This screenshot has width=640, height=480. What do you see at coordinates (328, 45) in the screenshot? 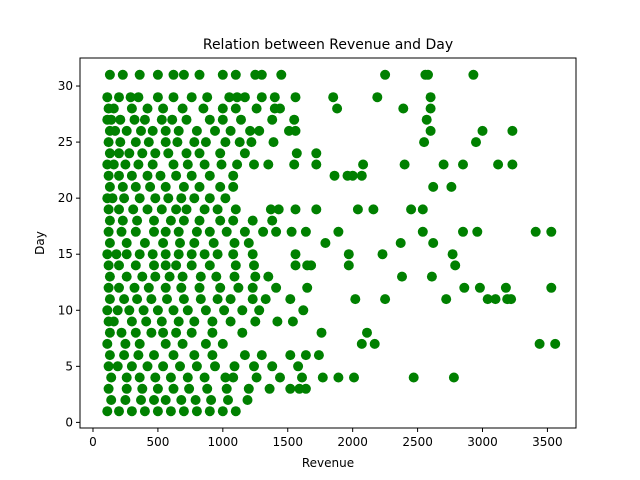
I see `chart-title: Relation between Revenue and Day` at bounding box center [328, 45].